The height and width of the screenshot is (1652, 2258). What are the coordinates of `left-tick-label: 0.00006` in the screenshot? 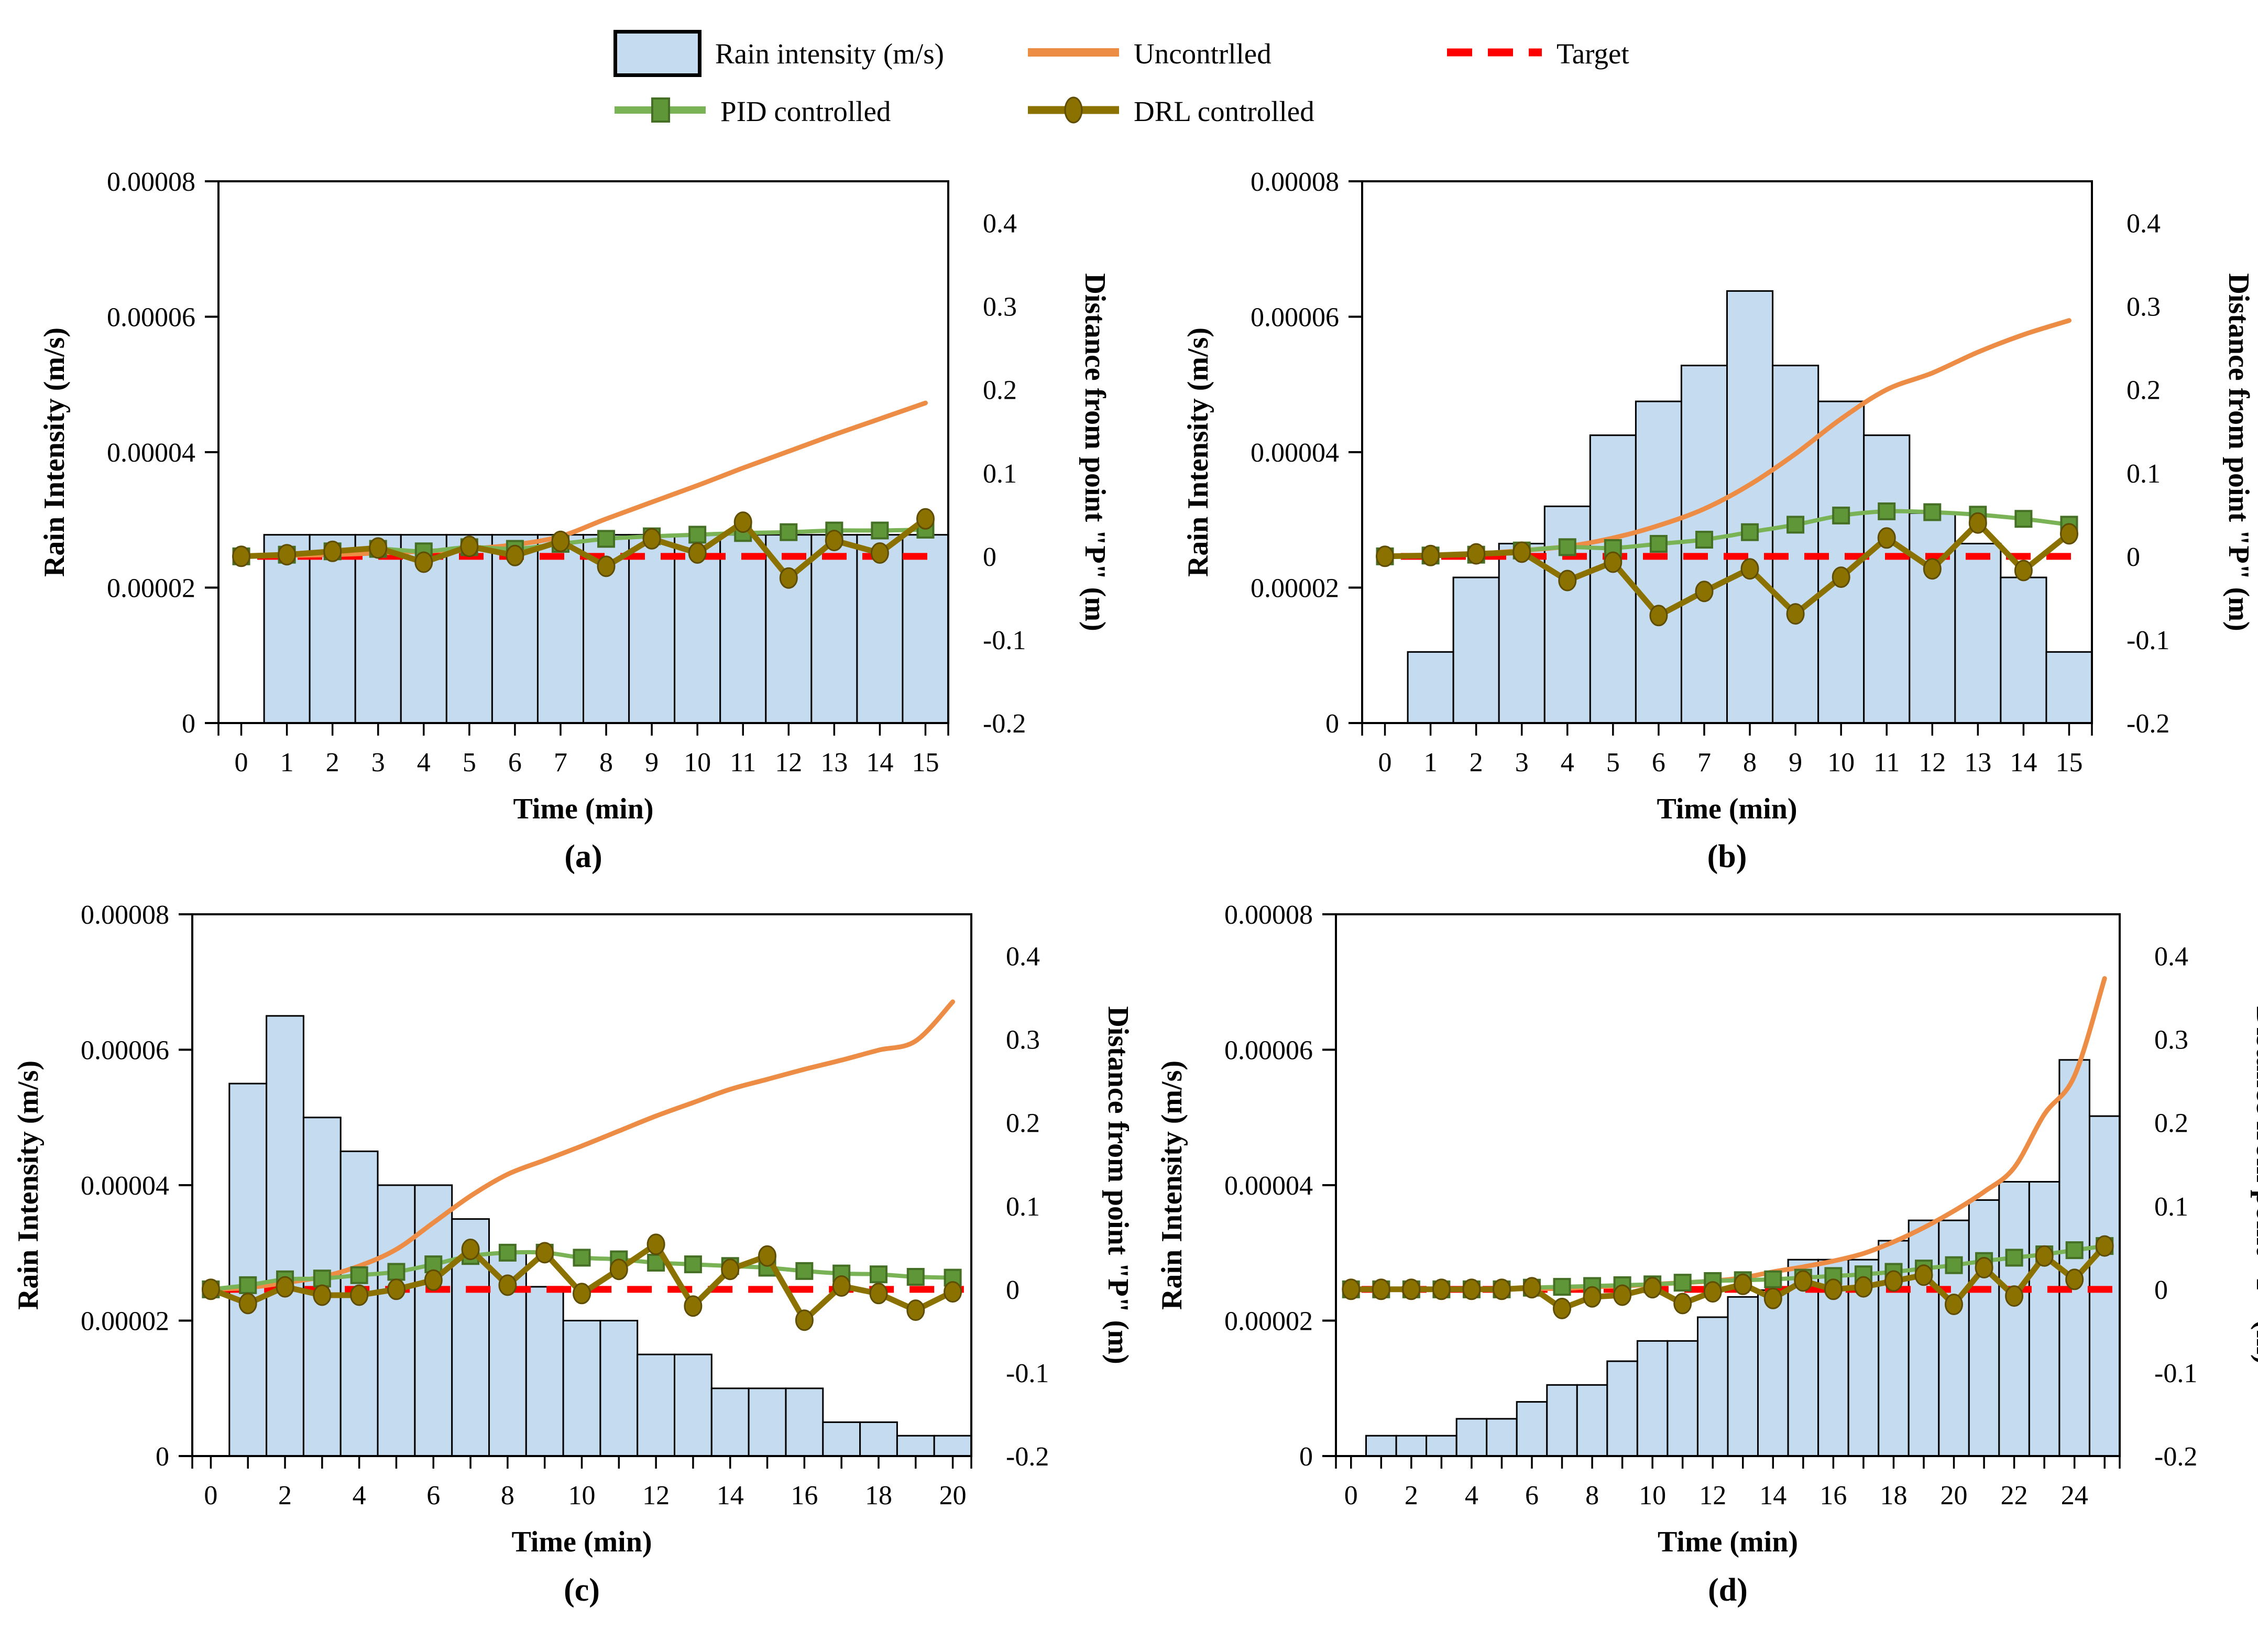 It's located at (1295, 318).